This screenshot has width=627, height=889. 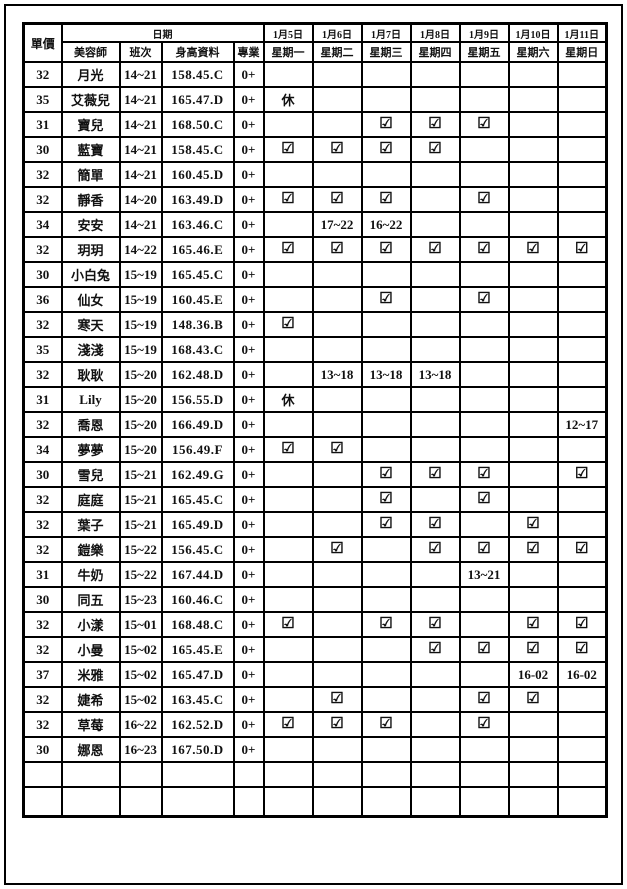 What do you see at coordinates (140, 52) in the screenshot?
I see `shift-column-header: 班次` at bounding box center [140, 52].